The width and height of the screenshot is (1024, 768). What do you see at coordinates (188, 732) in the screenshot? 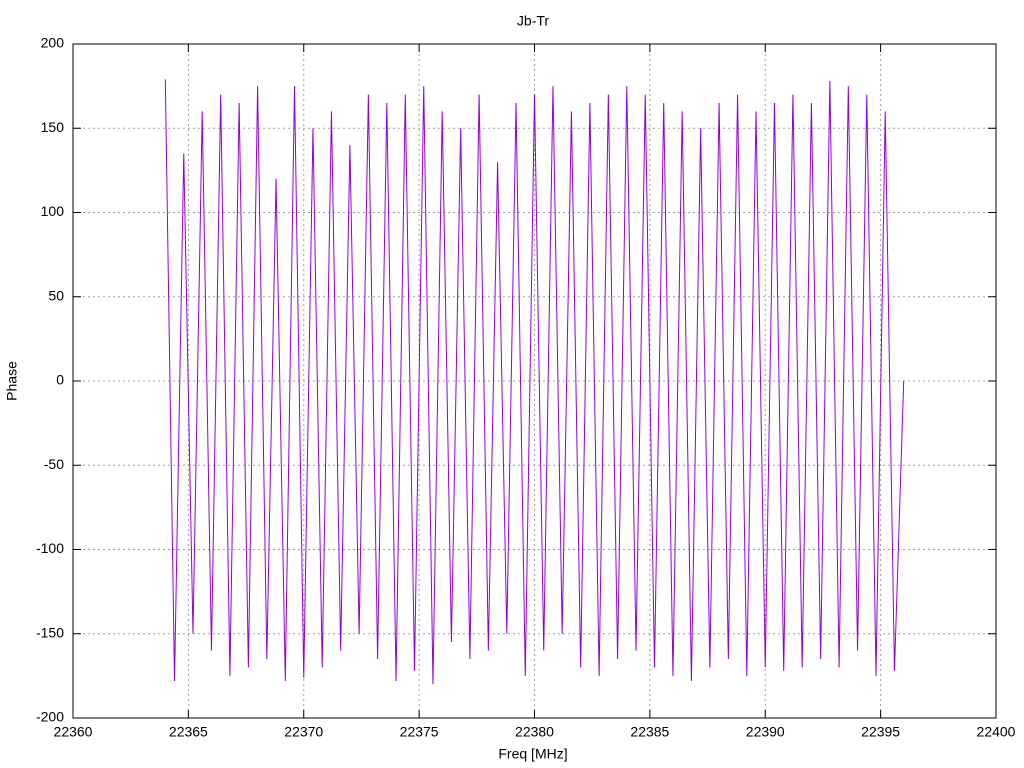
I see `x-tick-label: 22365` at bounding box center [188, 732].